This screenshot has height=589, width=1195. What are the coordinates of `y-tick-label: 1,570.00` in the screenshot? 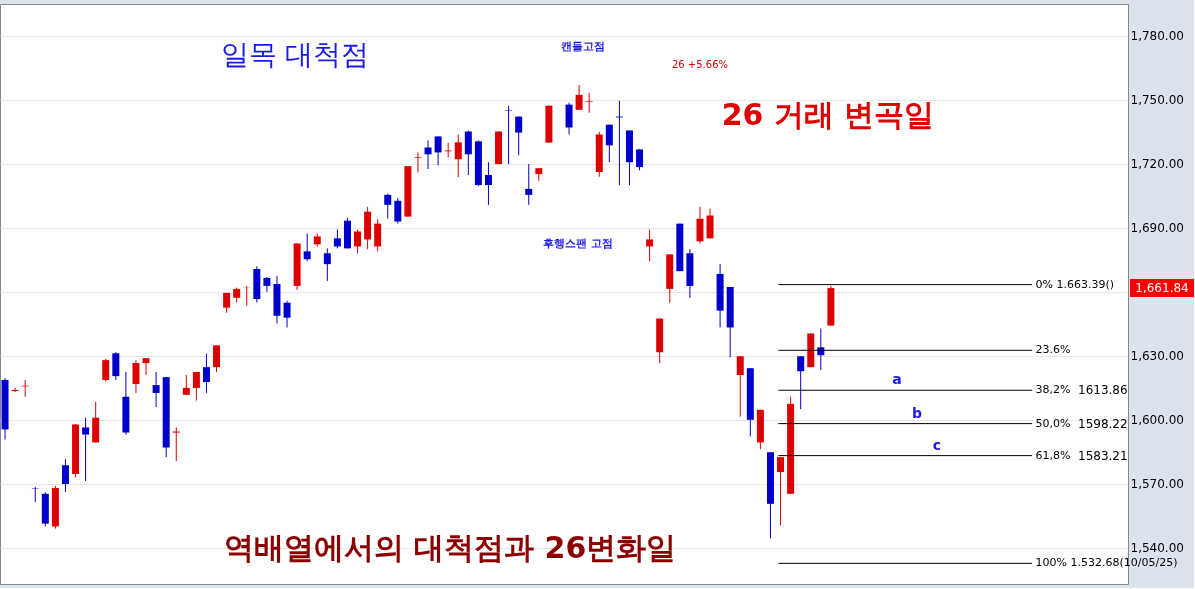 It's located at (1157, 484).